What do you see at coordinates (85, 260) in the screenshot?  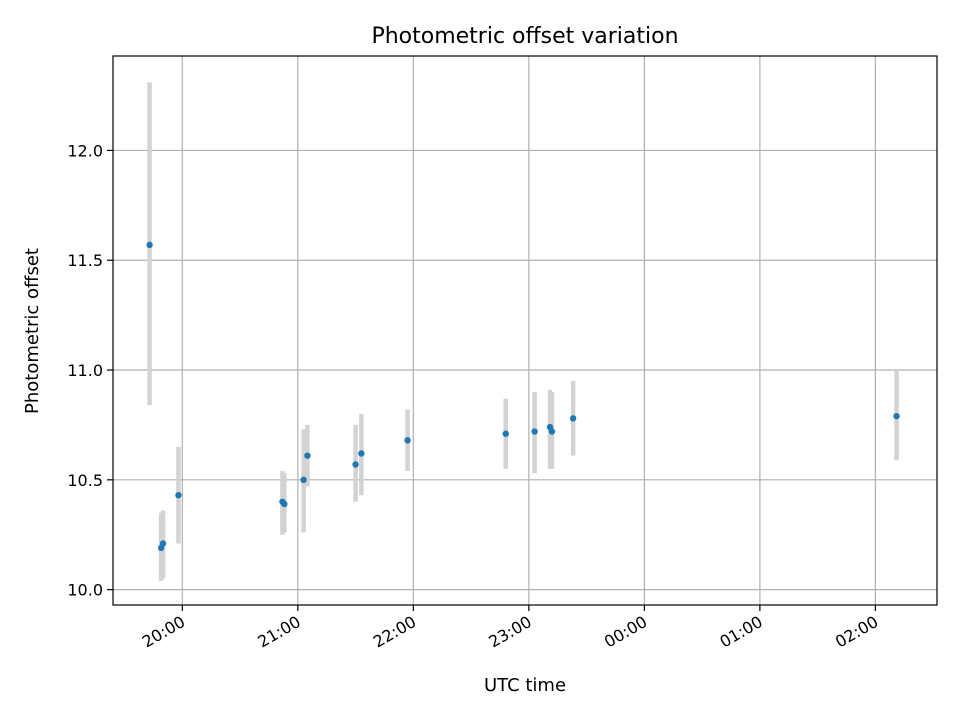 I see `y-tick-label: 11.5` at bounding box center [85, 260].